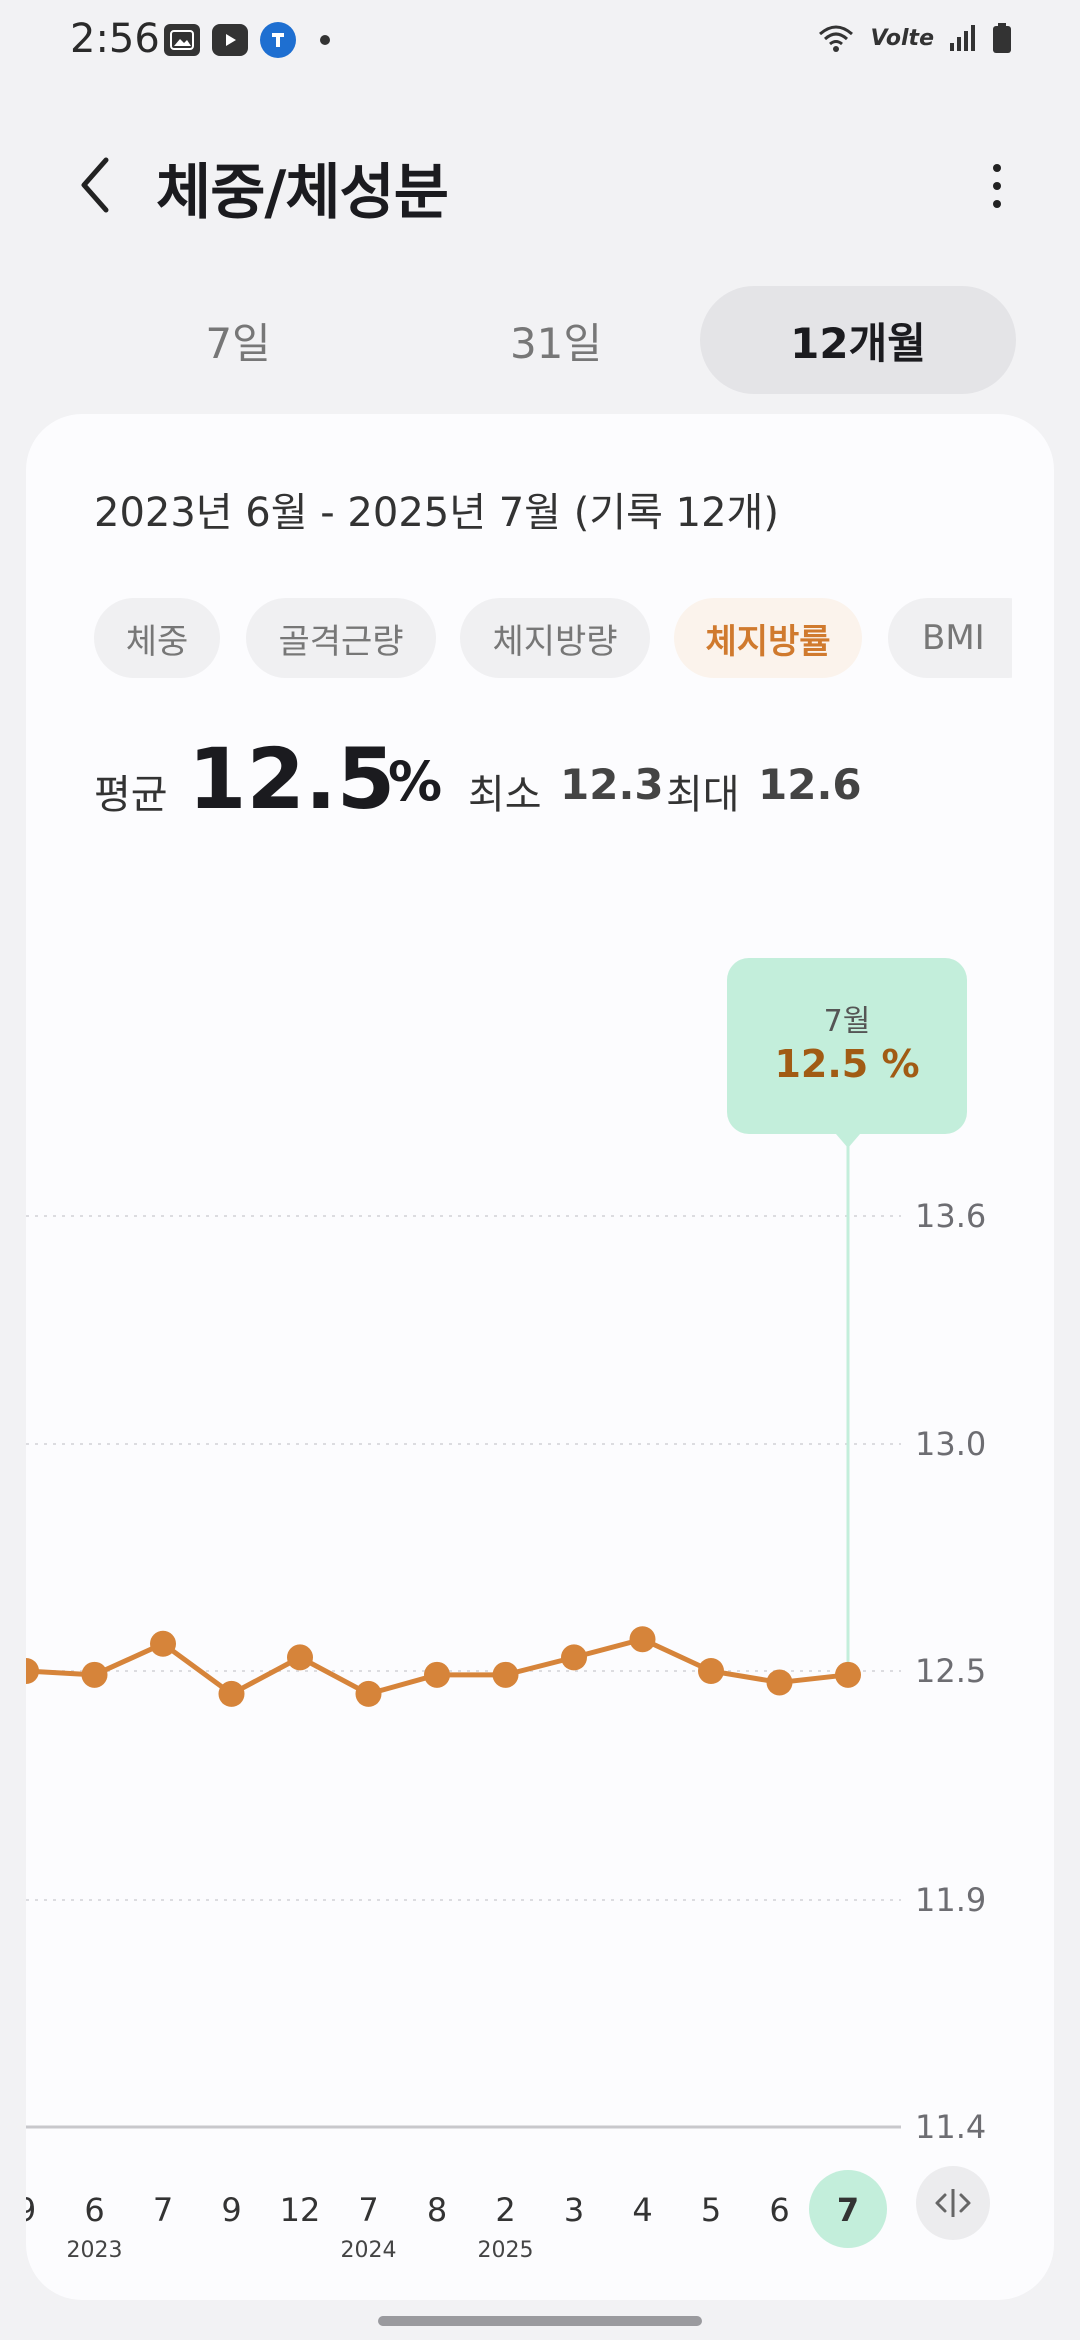  I want to click on chip-bmi: BMI, so click(950, 638).